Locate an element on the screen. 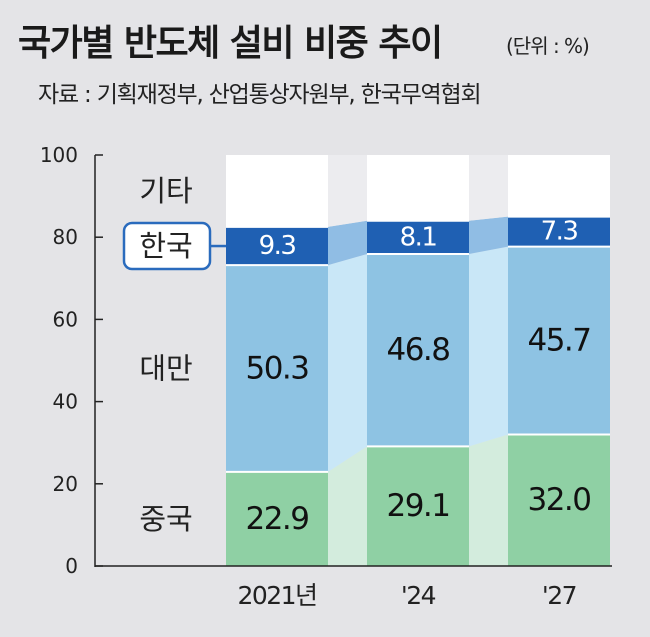 Image resolution: width=650 pixels, height=637 pixels. value-label: 29.1 is located at coordinates (417, 506).